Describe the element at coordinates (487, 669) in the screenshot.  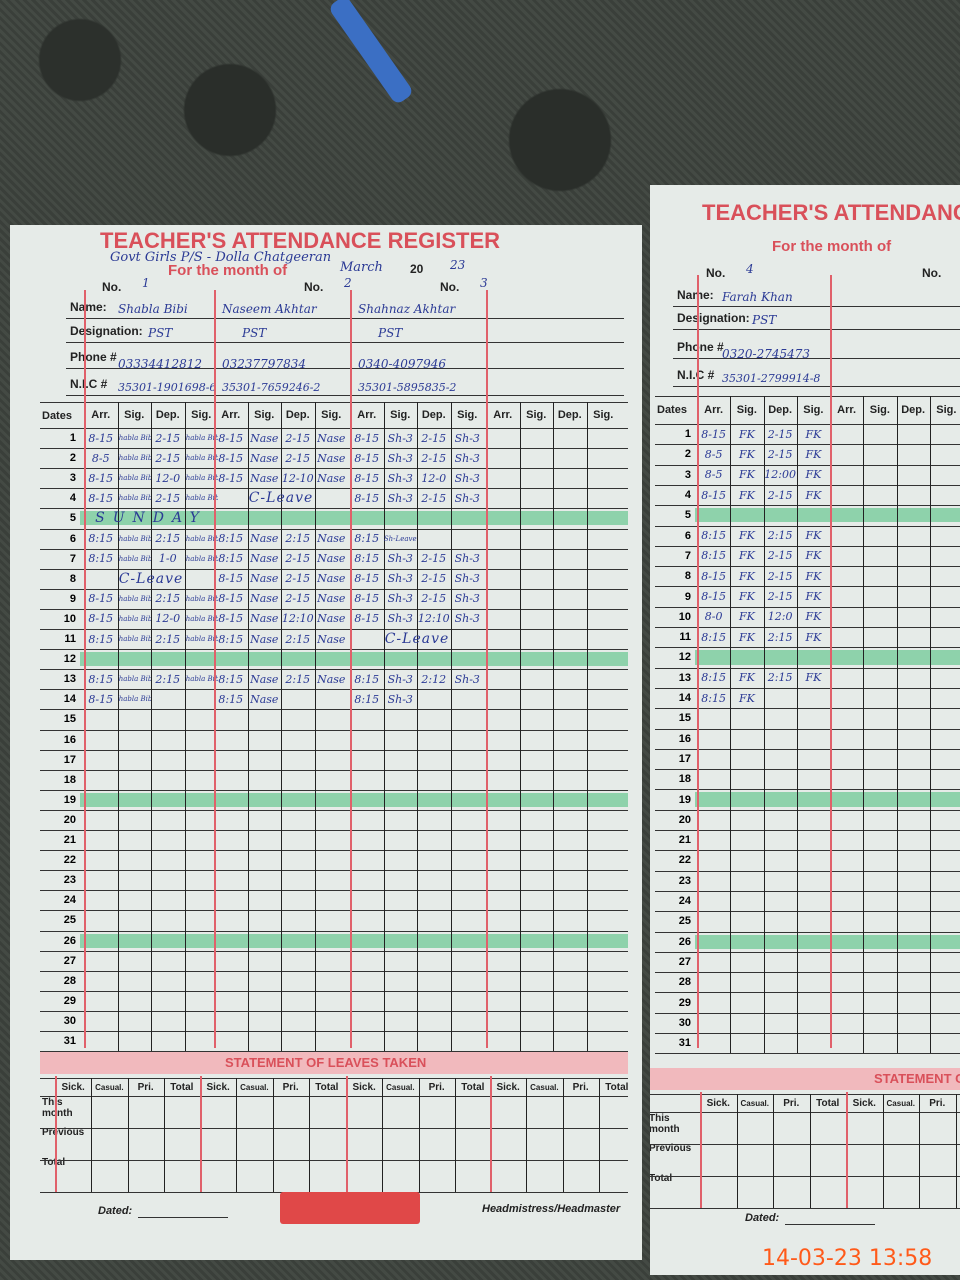
I see `teacher-block-divider` at that location.